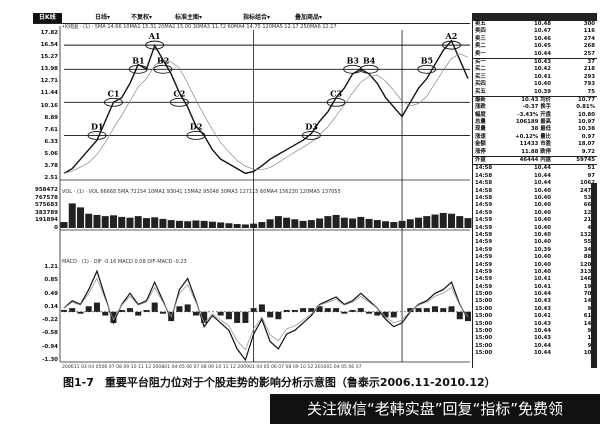 This screenshot has height=424, width=600. I want to click on cell: 卖二, so click(480, 46).